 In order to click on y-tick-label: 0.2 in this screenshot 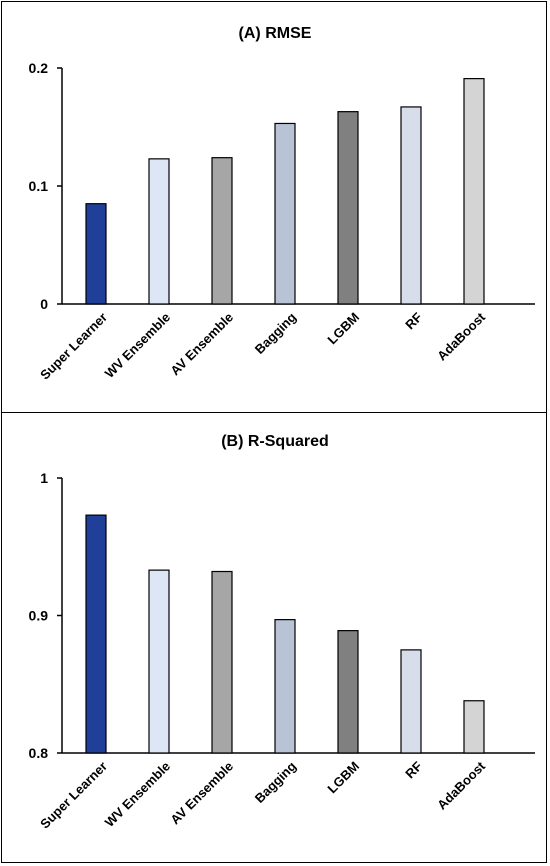, I will do `click(39, 68)`.